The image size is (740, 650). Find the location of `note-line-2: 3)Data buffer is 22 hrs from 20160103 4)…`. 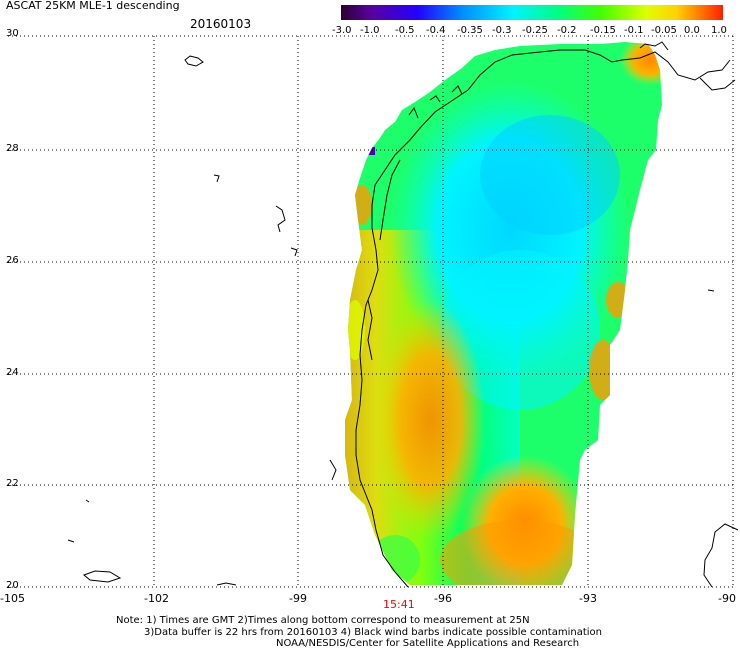

note-line-2: 3)Data buffer is 22 hrs from 20160103 4)… is located at coordinates (373, 632).